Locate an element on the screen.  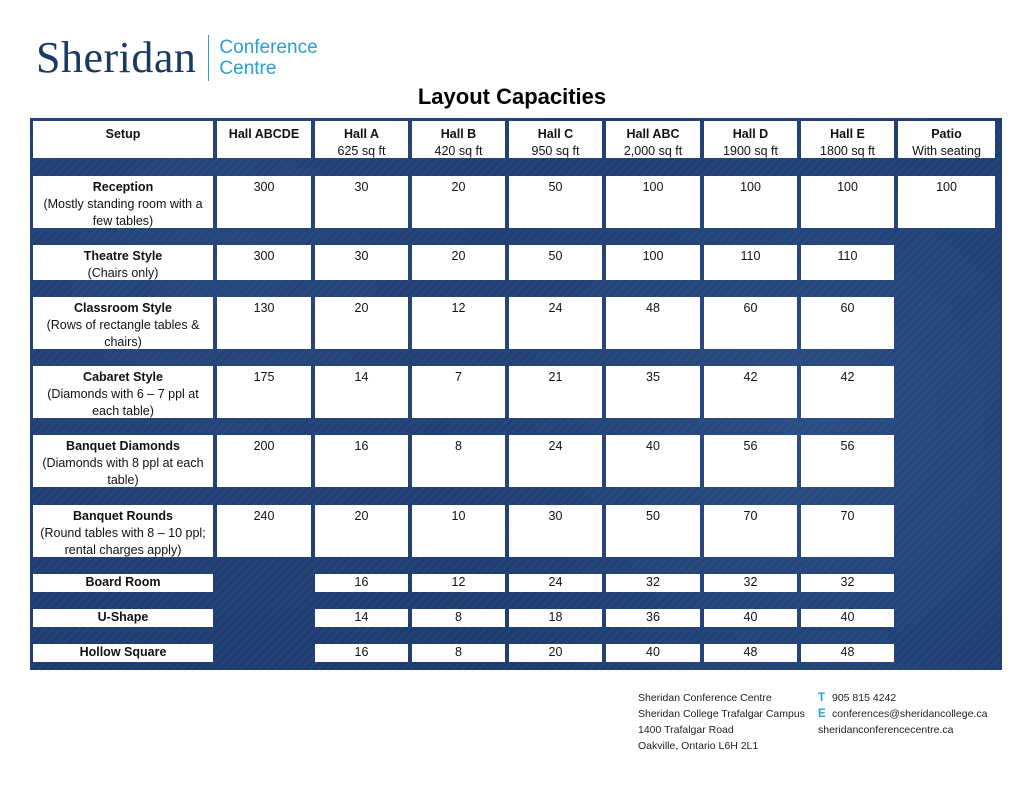
setup-description: table) is located at coordinates (123, 480).